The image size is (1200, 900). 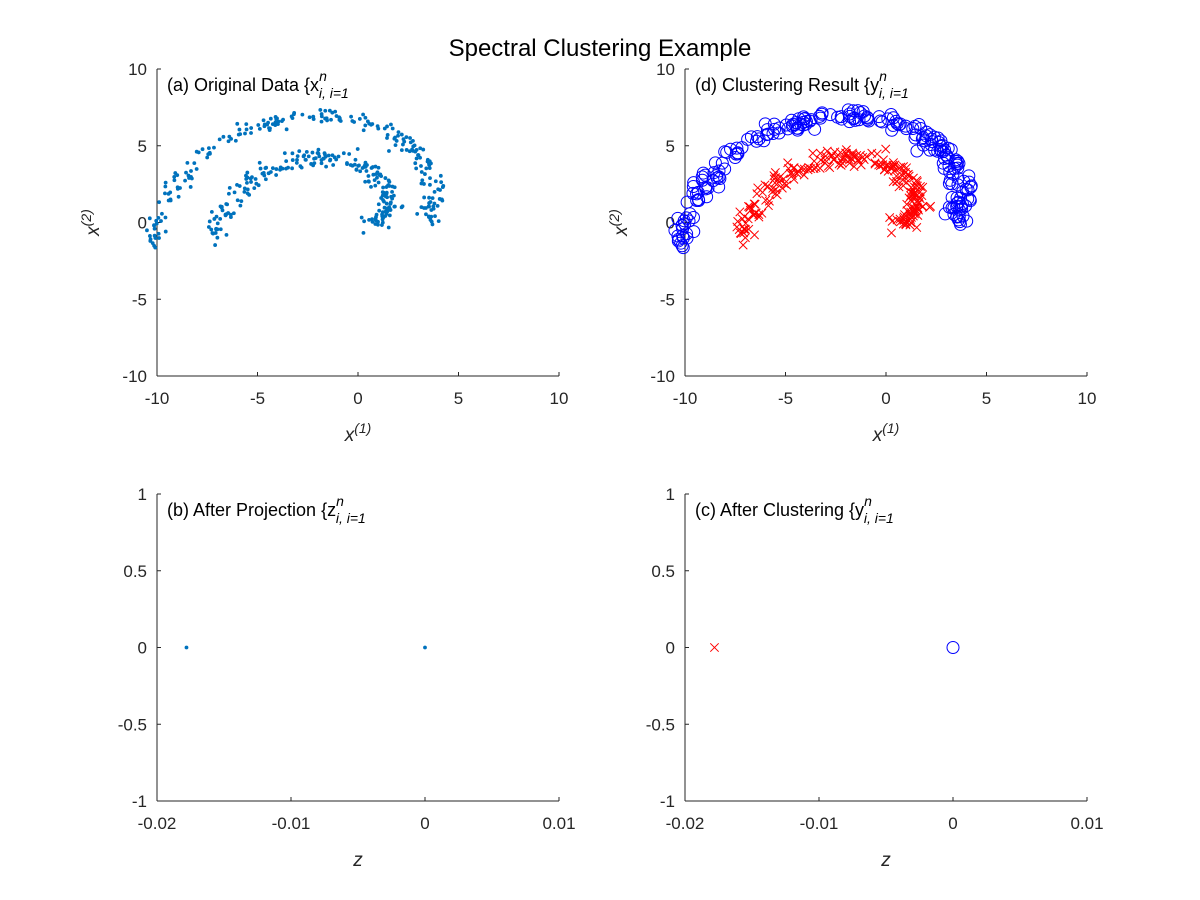 What do you see at coordinates (660, 724) in the screenshot?
I see `y-tick-label: -0.5` at bounding box center [660, 724].